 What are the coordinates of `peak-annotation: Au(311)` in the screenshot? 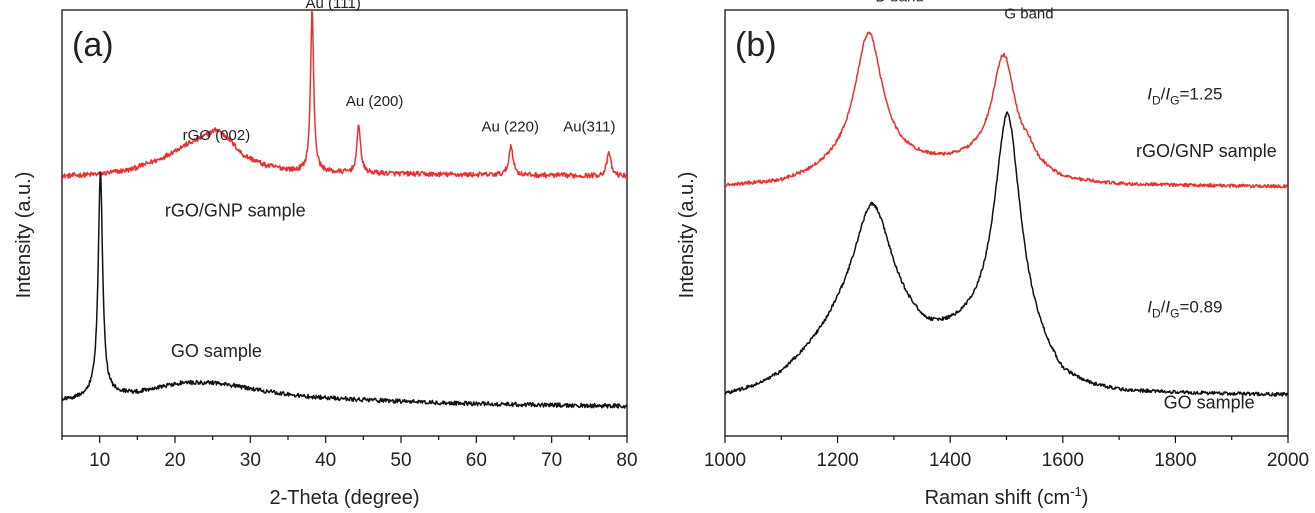 It's located at (589, 126).